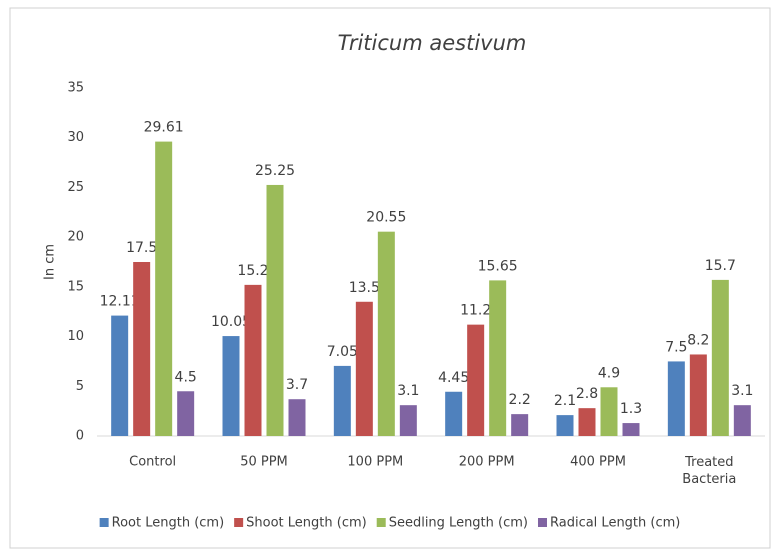 The image size is (779, 555). I want to click on value-label: 2.2, so click(520, 400).